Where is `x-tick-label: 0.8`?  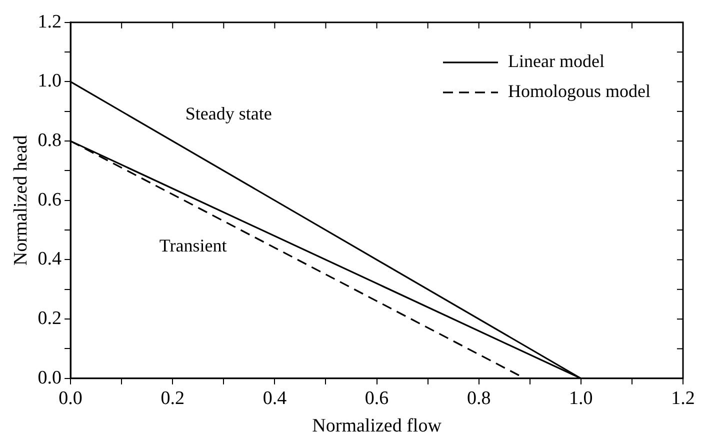
x-tick-label: 0.8 is located at coordinates (478, 398).